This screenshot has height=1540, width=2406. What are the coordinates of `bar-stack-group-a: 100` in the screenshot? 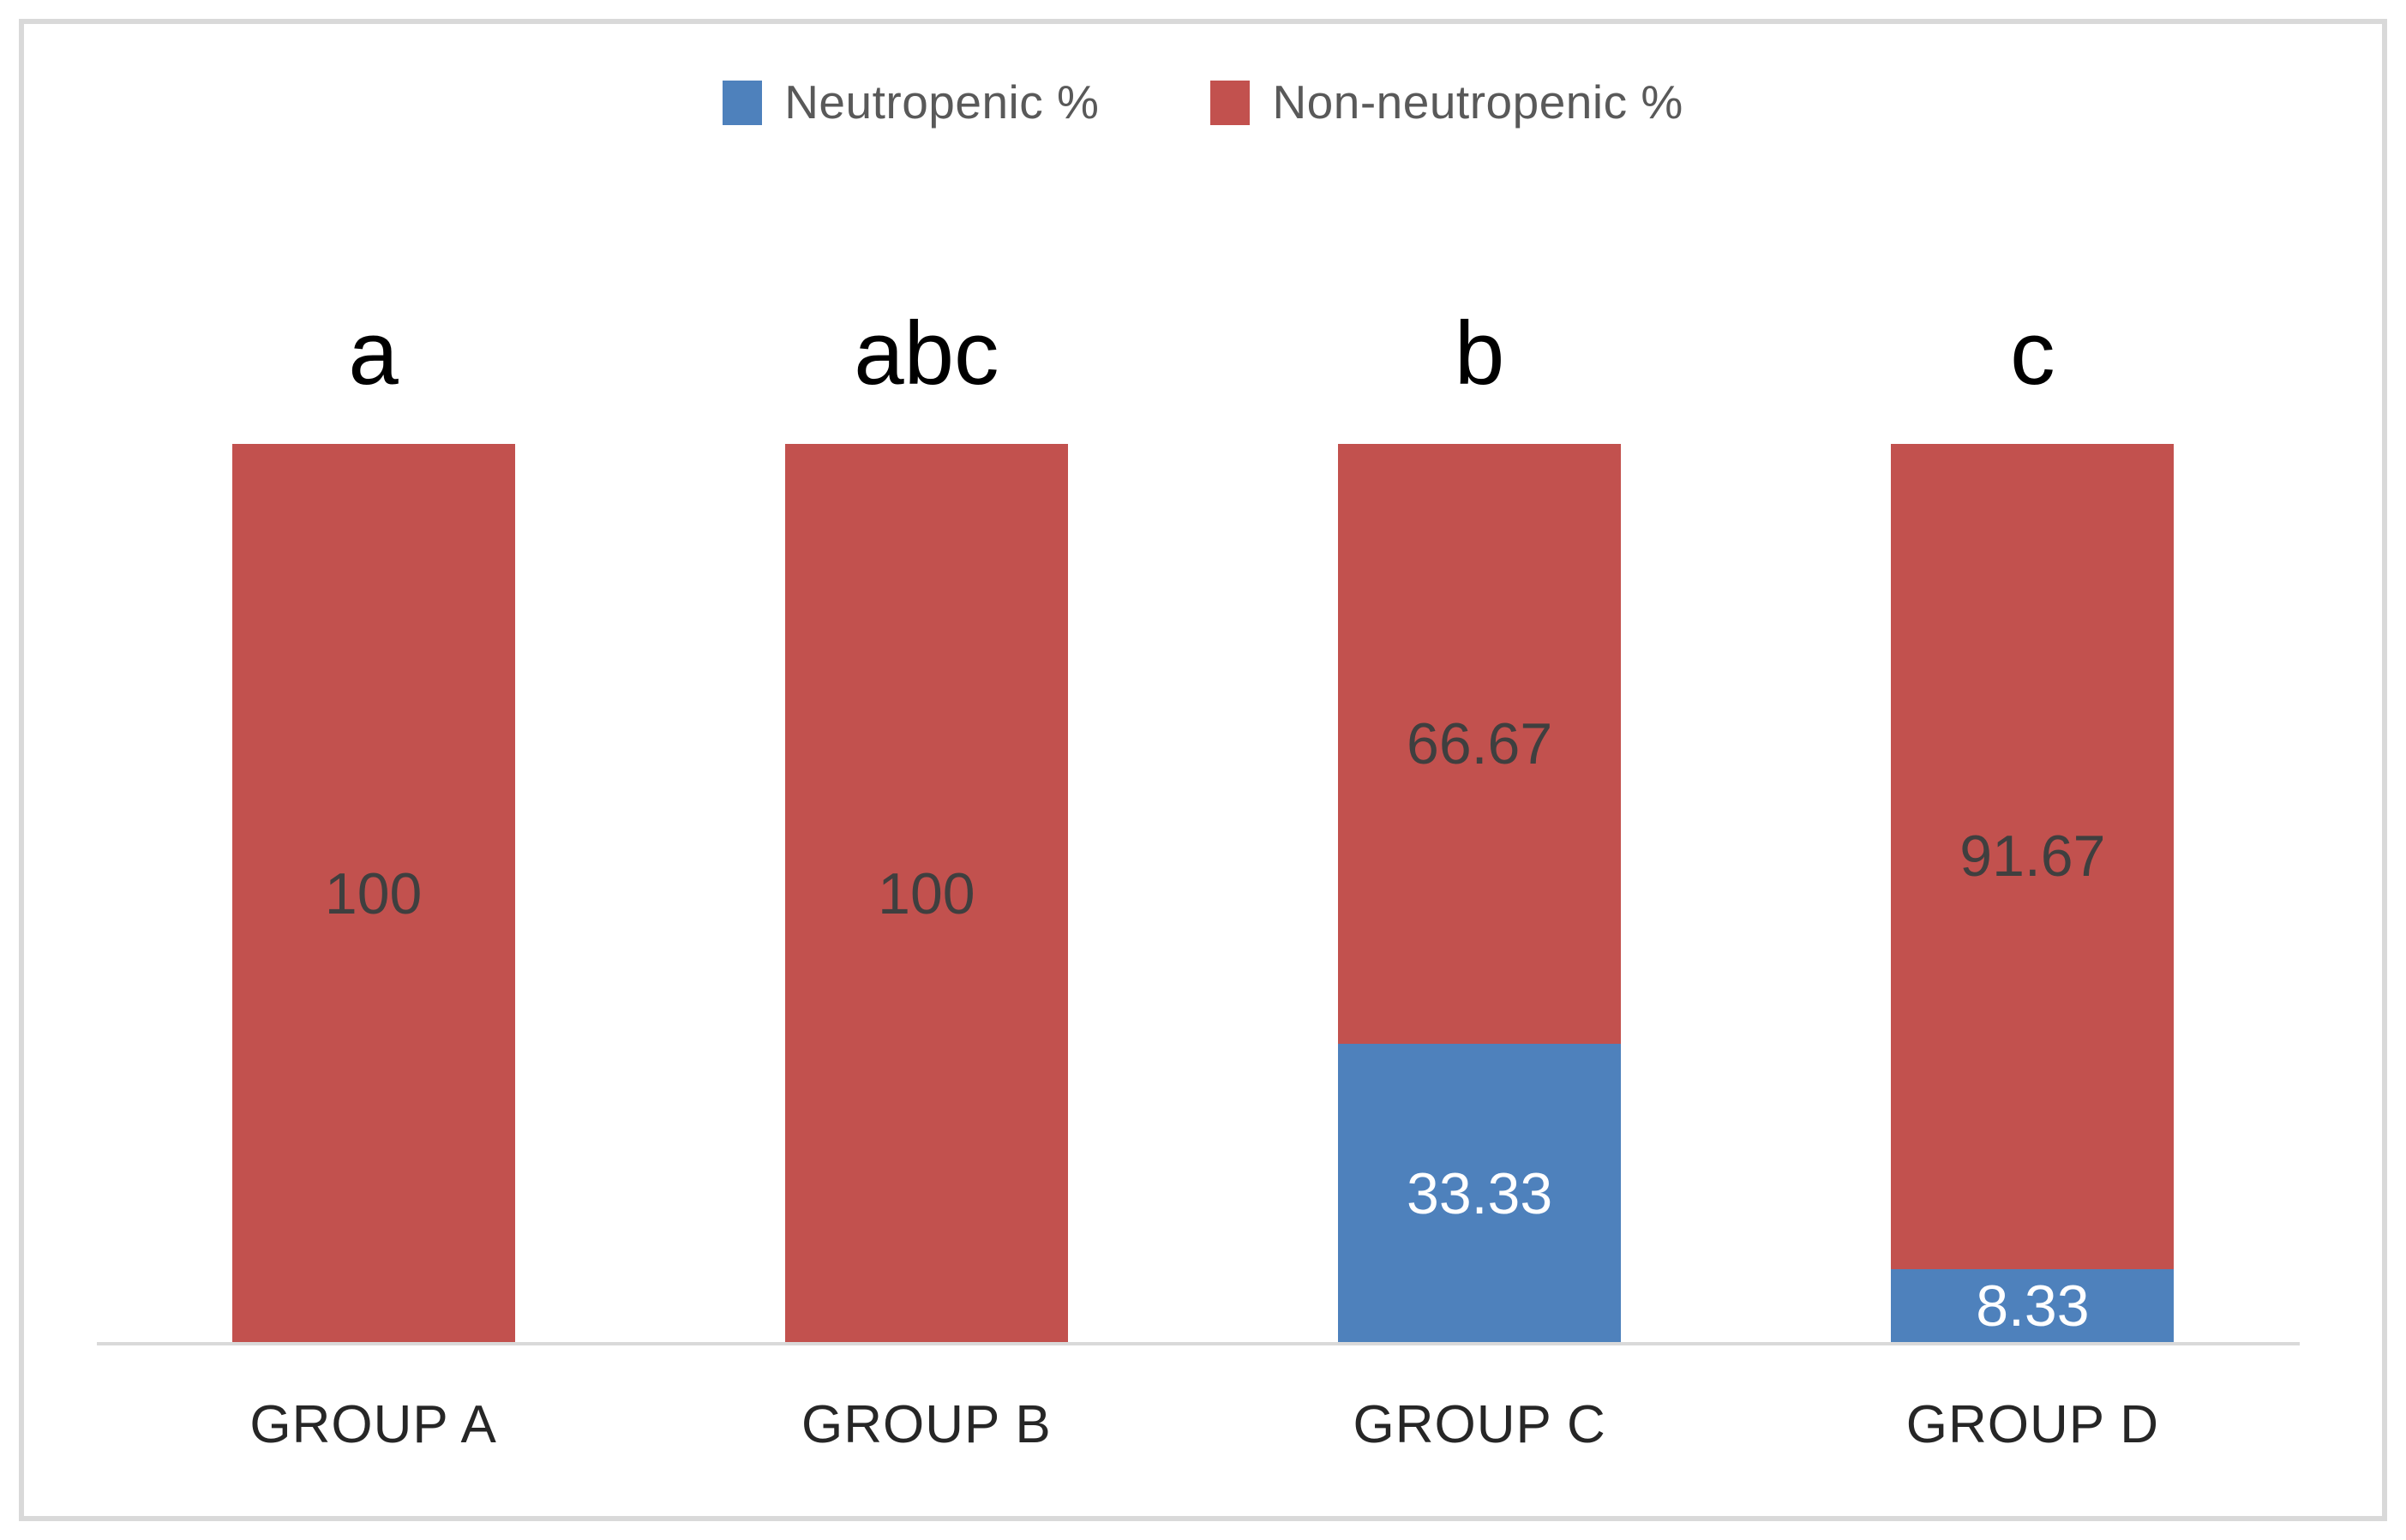 It's located at (373, 894).